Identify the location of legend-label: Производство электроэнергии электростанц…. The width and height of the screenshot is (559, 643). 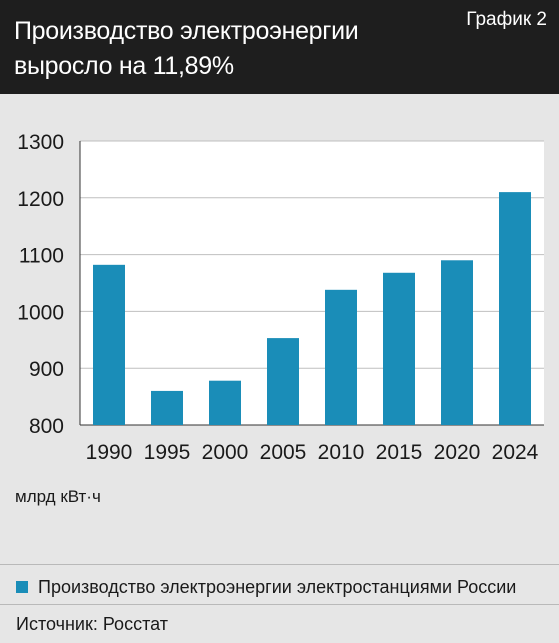
(277, 587).